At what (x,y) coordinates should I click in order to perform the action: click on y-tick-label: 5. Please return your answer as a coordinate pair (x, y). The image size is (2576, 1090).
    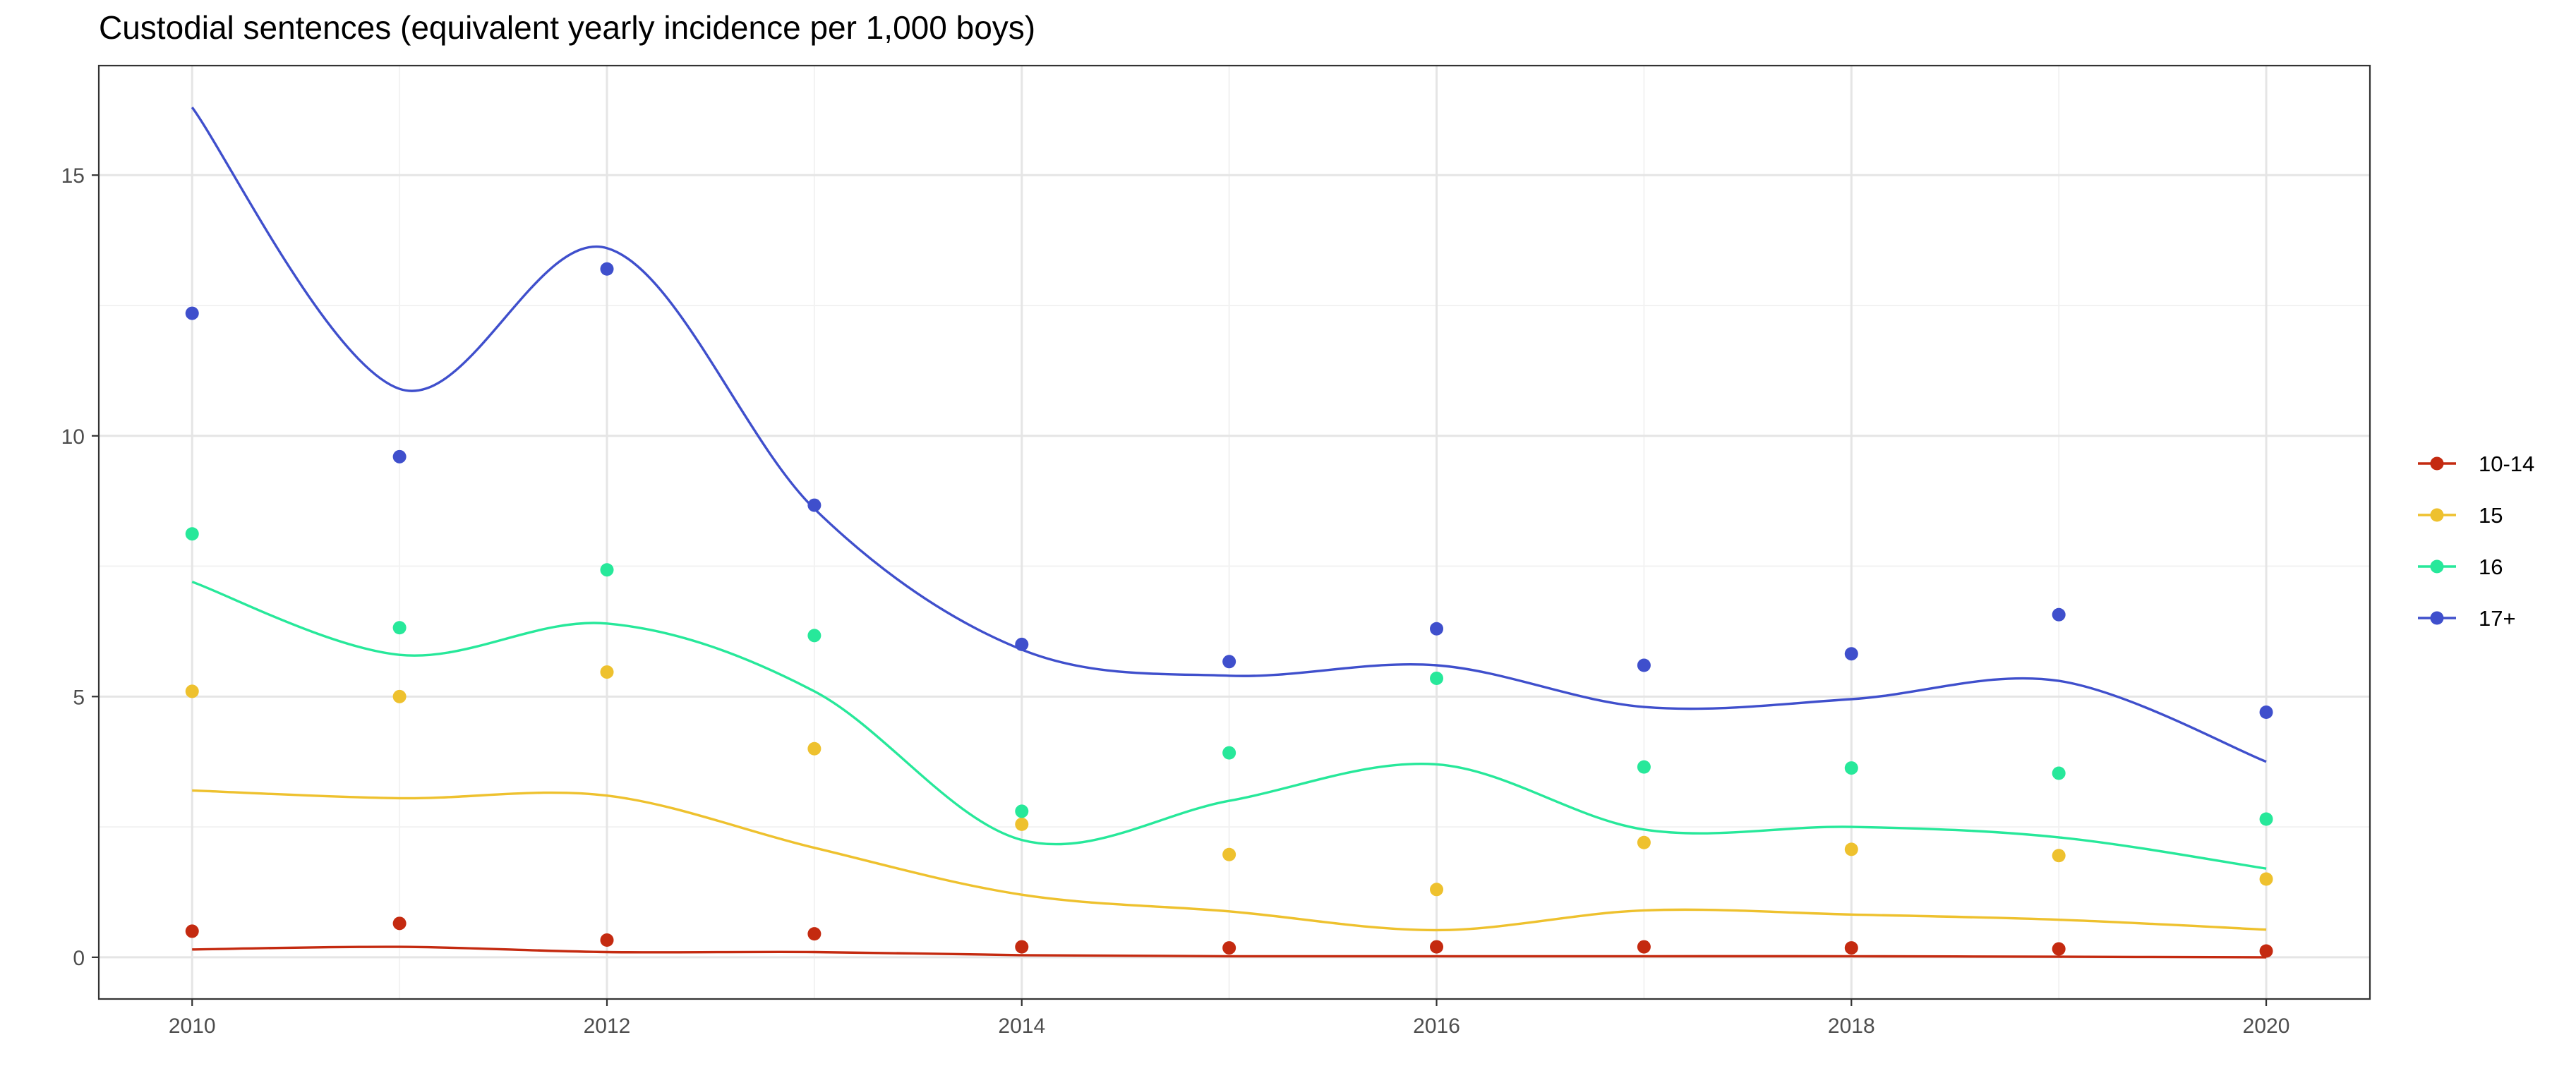
    Looking at the image, I should click on (79, 697).